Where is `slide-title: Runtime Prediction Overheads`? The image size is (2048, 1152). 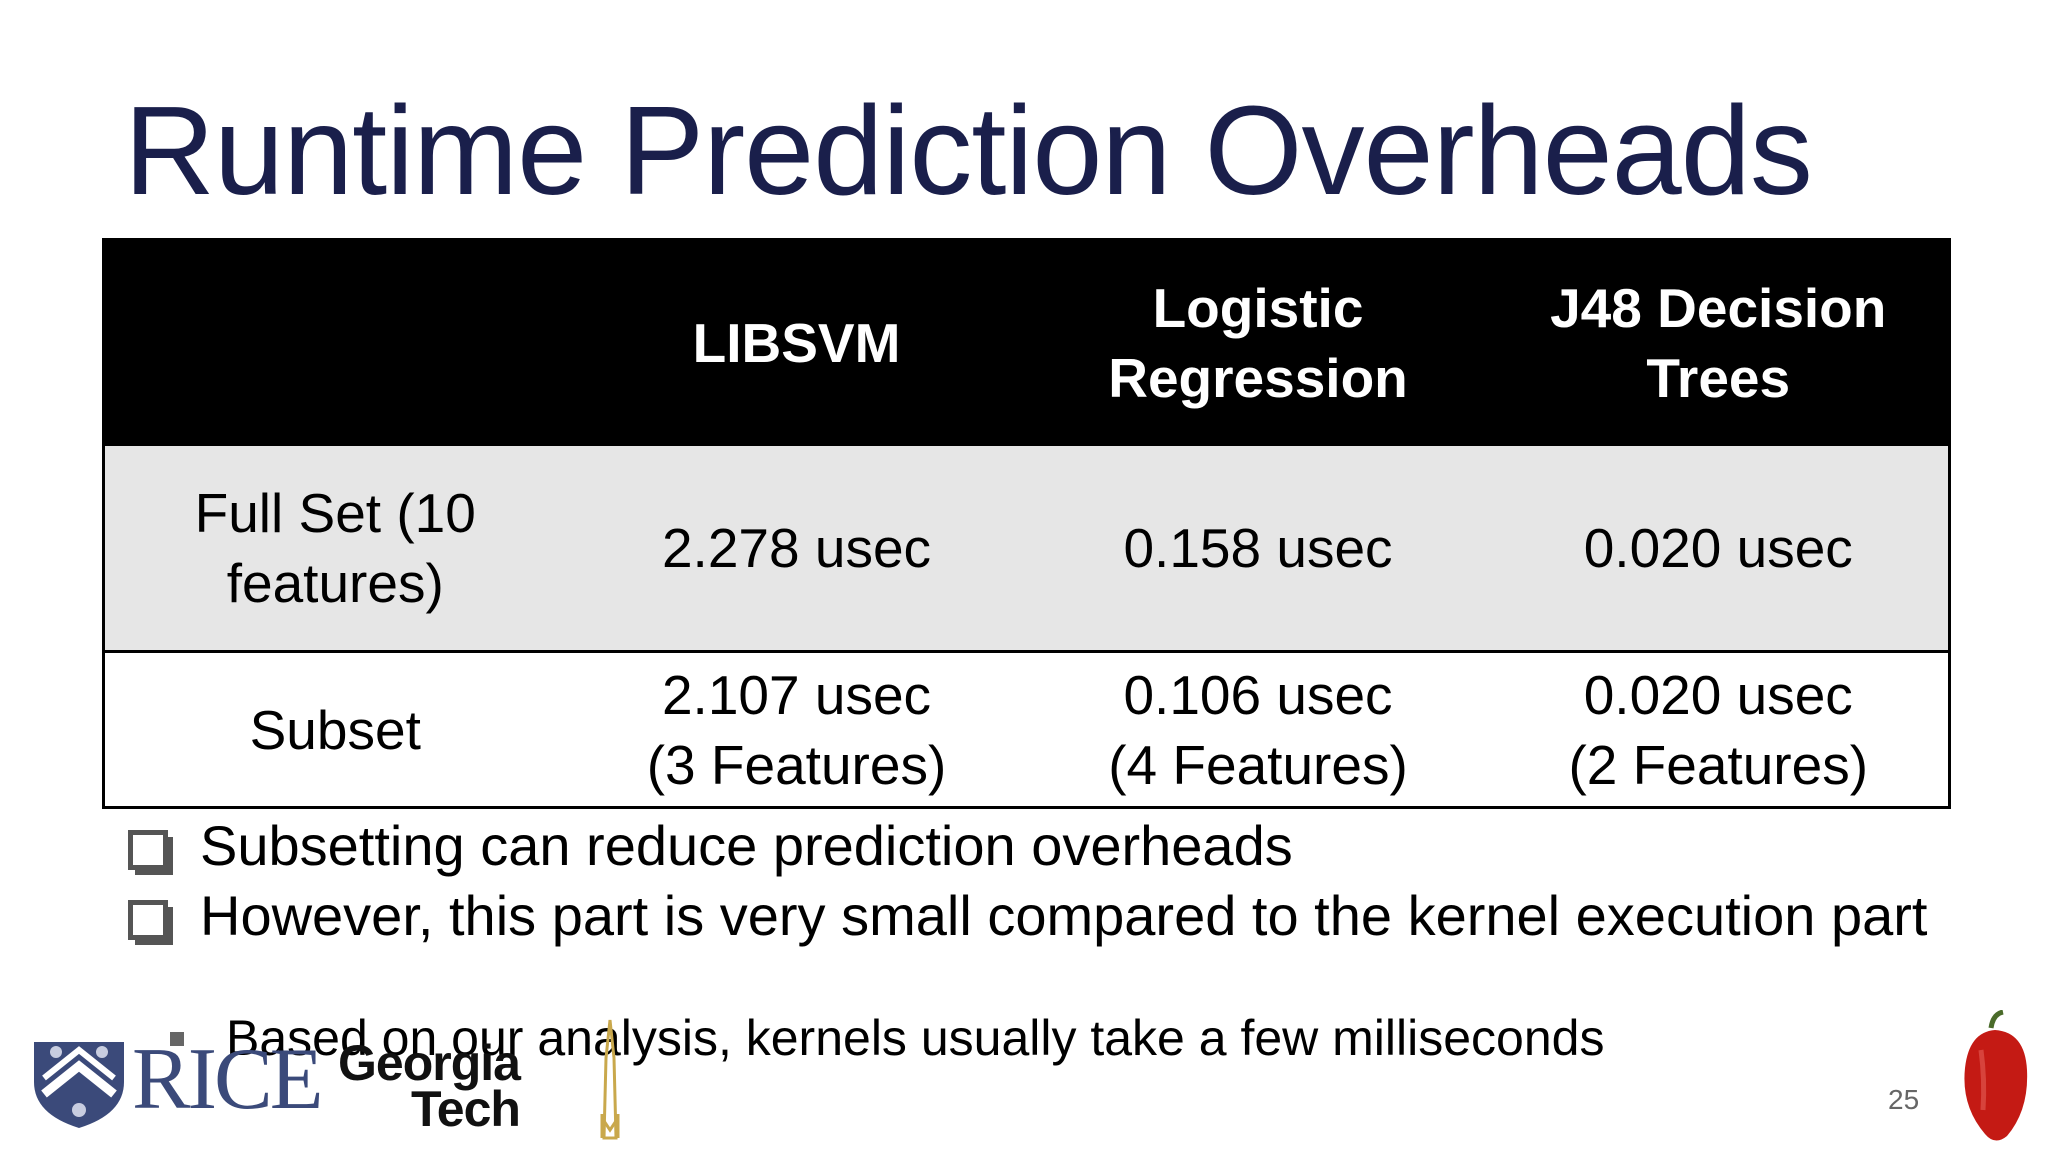 slide-title: Runtime Prediction Overheads is located at coordinates (968, 150).